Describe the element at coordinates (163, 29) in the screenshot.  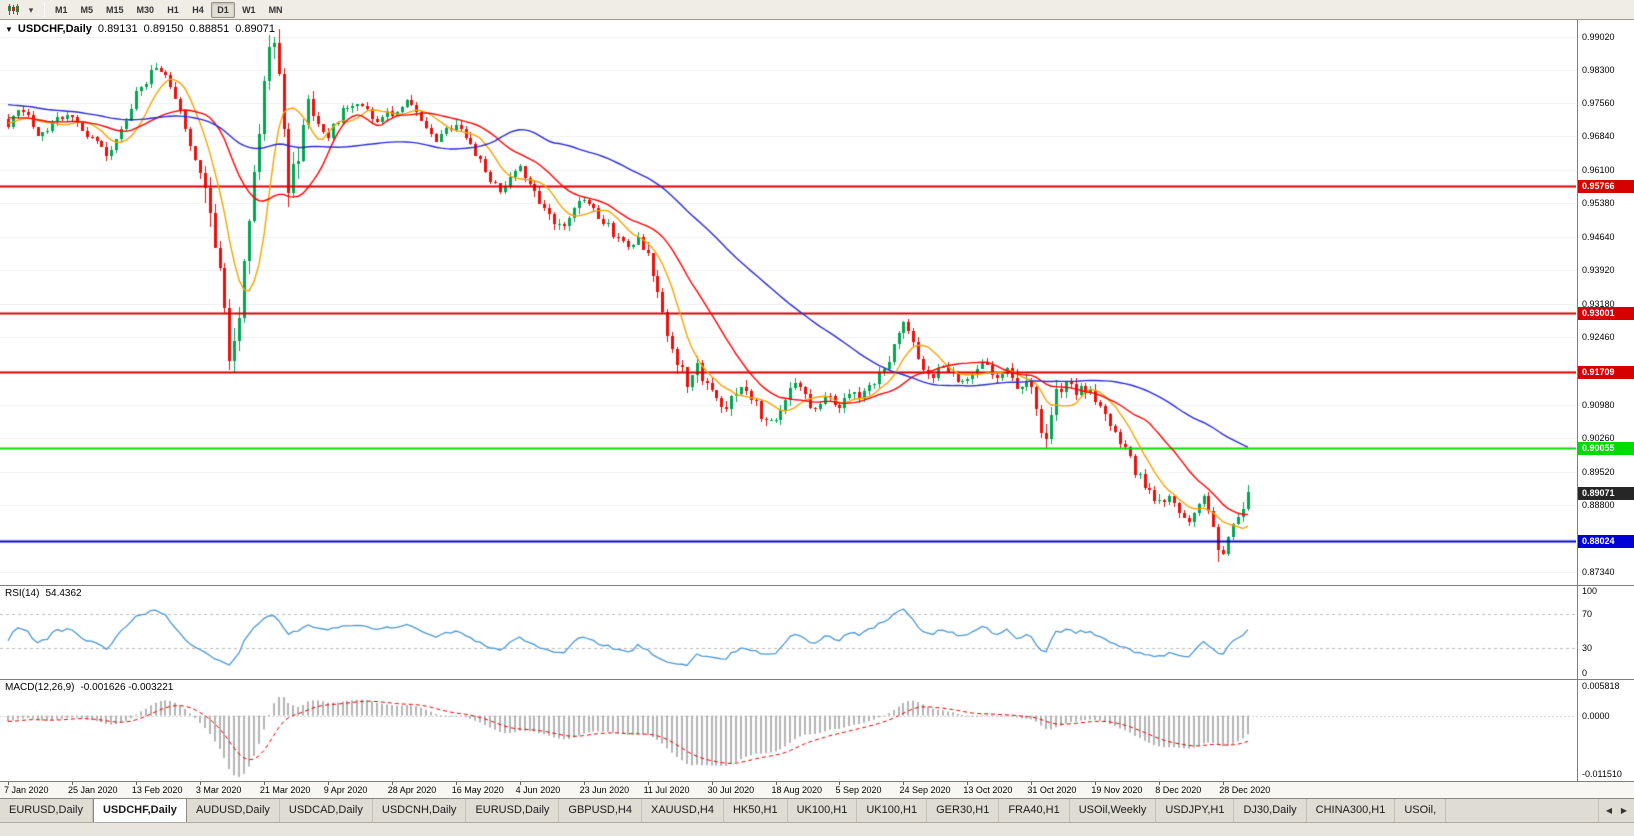
I see `chart-high-value: 0.89150` at that location.